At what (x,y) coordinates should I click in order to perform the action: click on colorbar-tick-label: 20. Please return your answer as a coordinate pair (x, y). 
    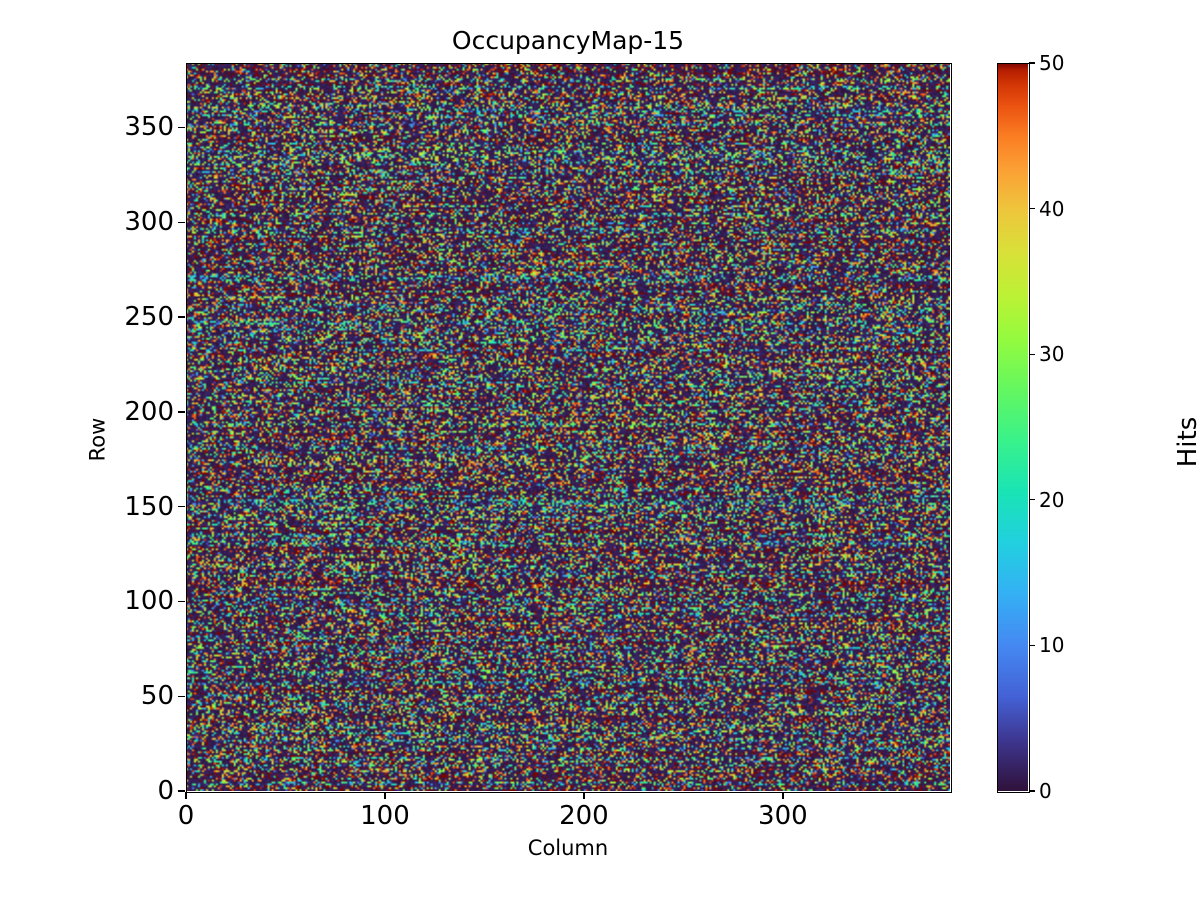
    Looking at the image, I should click on (1052, 499).